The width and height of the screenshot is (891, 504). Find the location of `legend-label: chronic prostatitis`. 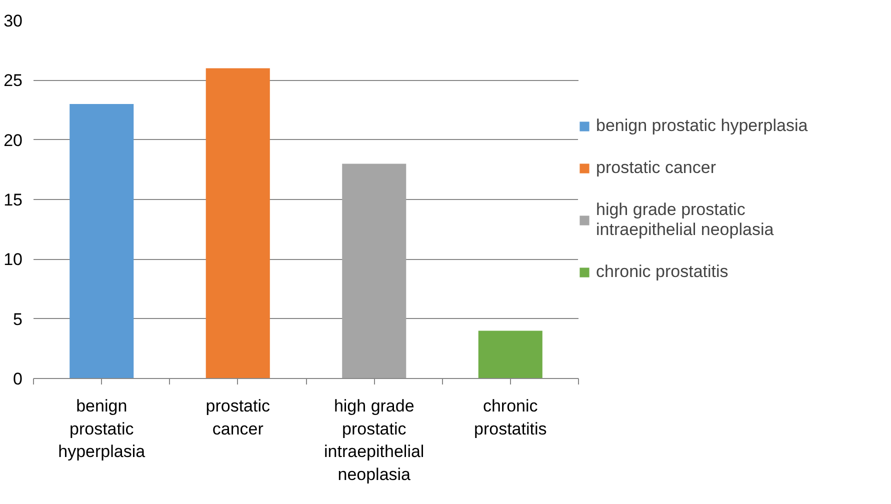

legend-label: chronic prostatitis is located at coordinates (662, 272).